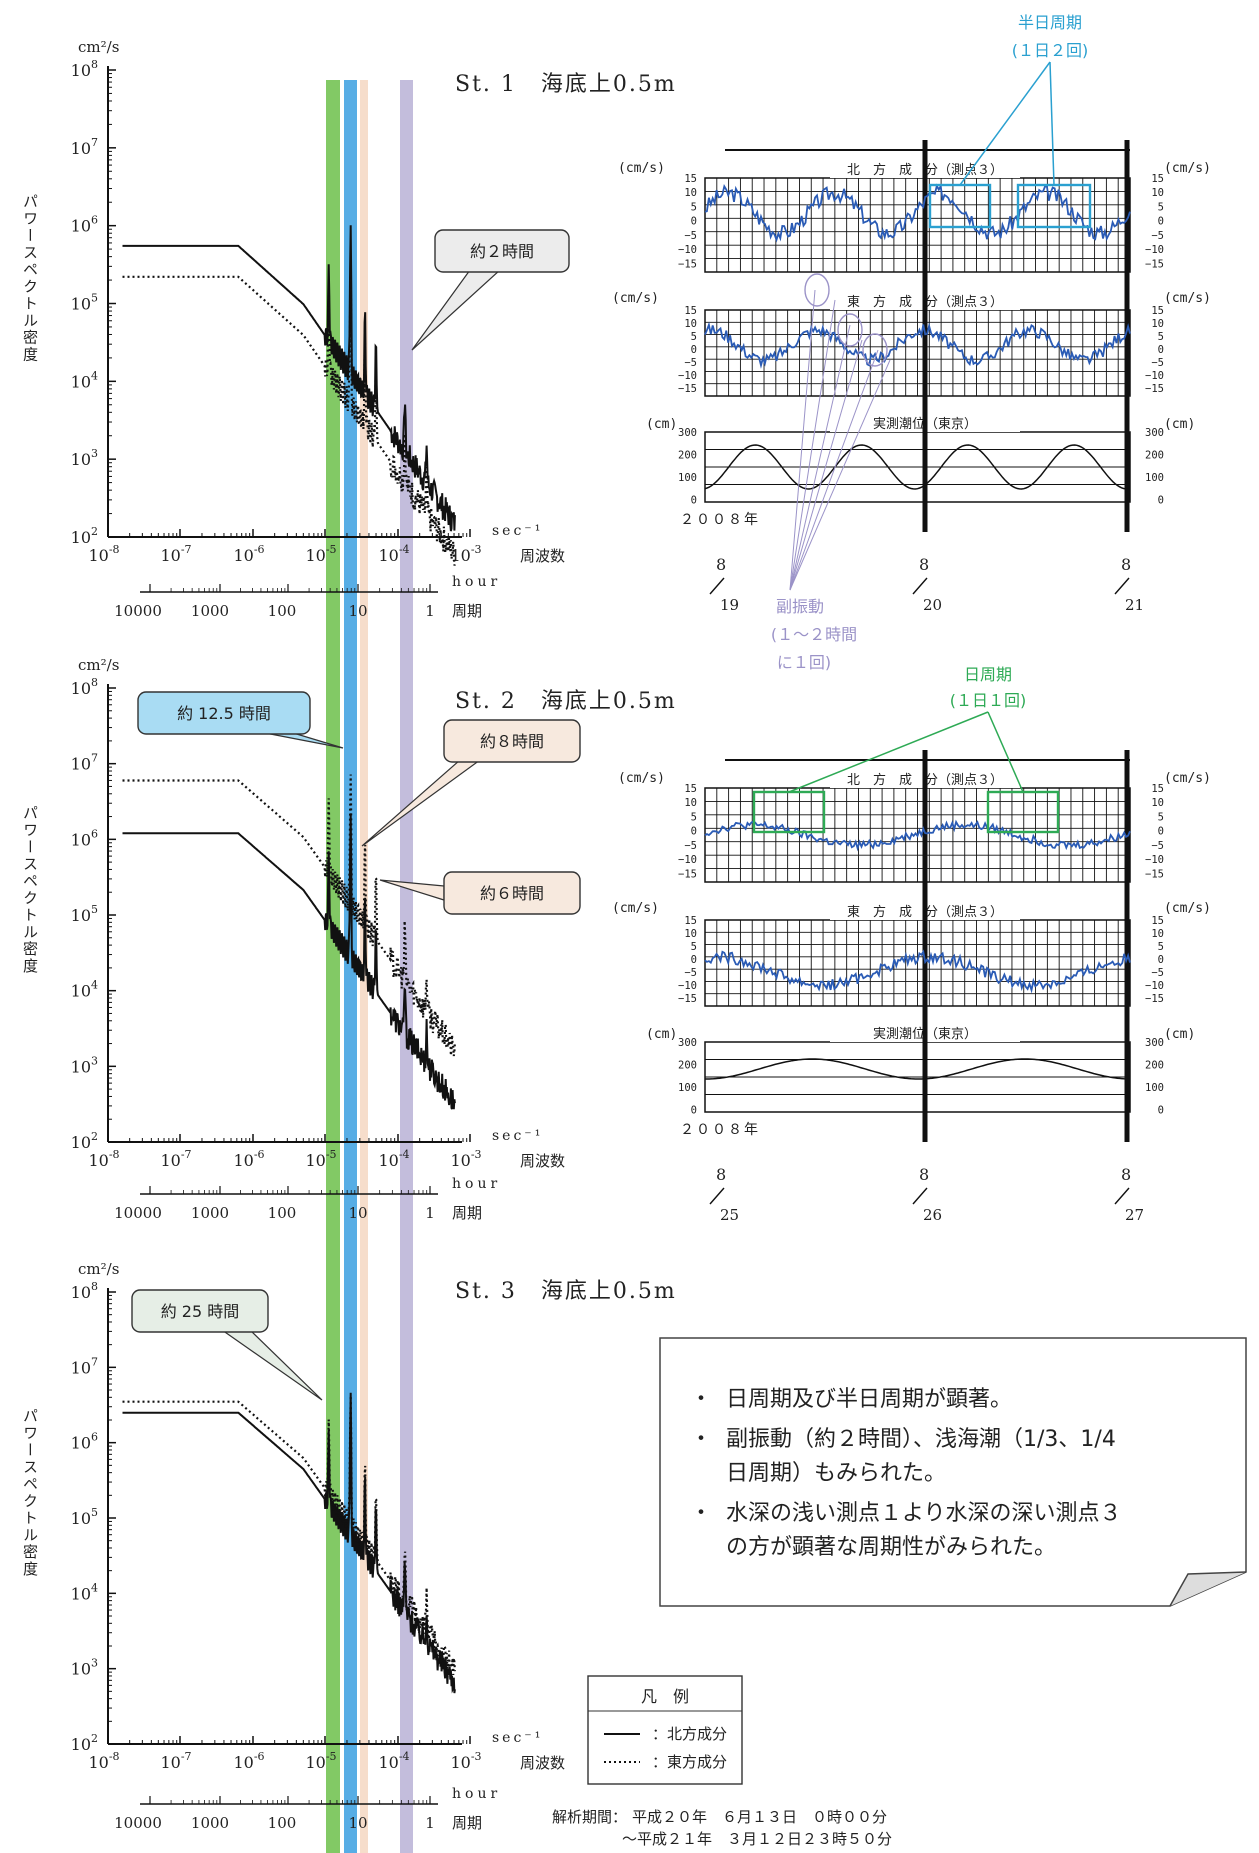 This screenshot has width=1259, height=1853. I want to click on ts-date-label-1: 8 26, so click(927, 1194).